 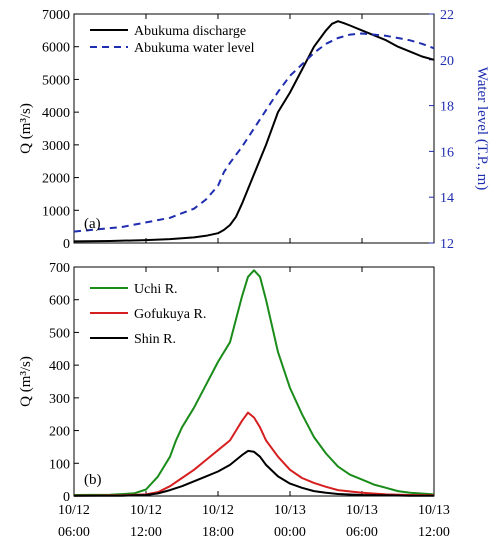 What do you see at coordinates (447, 152) in the screenshot?
I see `right-tick-label: 16` at bounding box center [447, 152].